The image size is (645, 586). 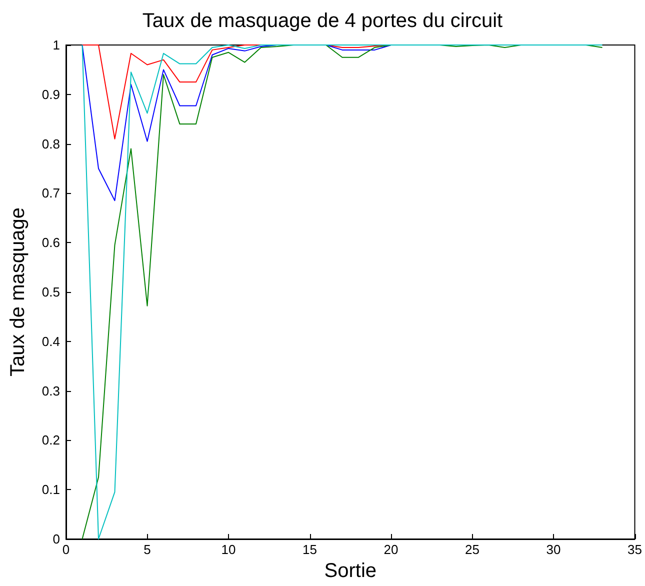 I want to click on chart-title: Taux de masquage de 4 portes du circuit, so click(x=323, y=21).